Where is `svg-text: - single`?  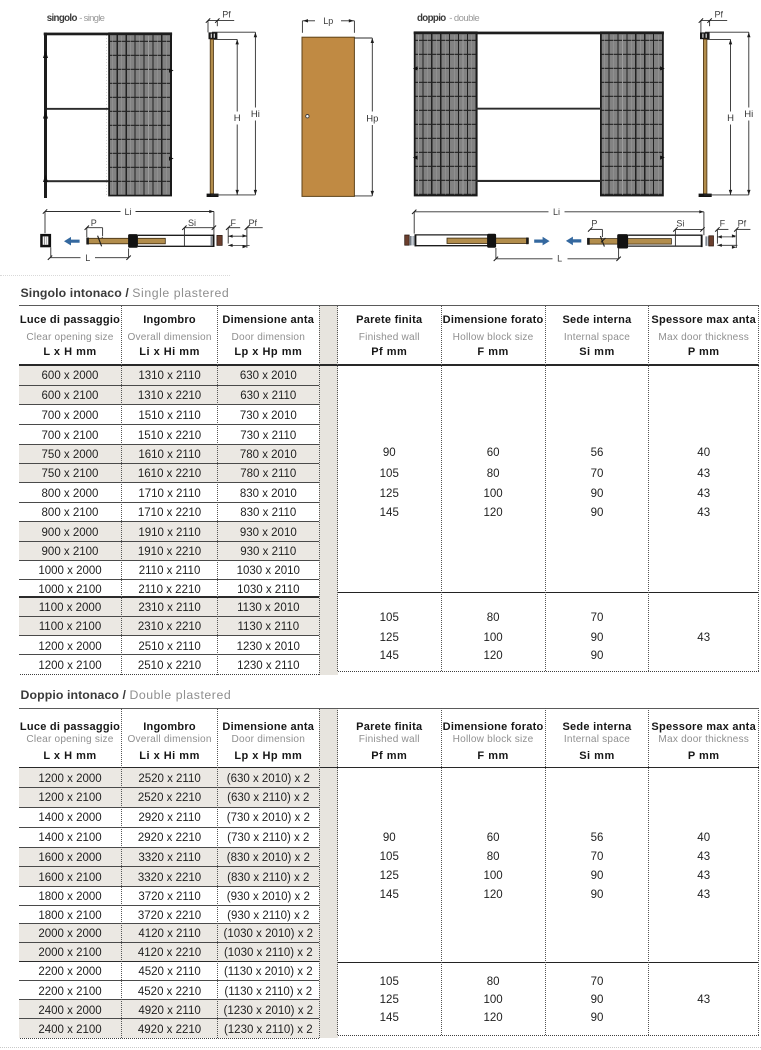 svg-text: - single is located at coordinates (91, 18).